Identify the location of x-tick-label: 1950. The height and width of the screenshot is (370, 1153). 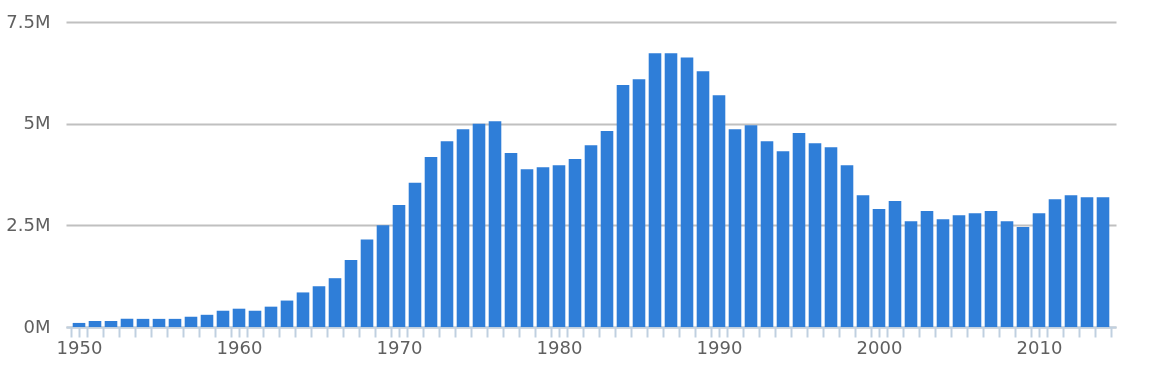
(79, 347).